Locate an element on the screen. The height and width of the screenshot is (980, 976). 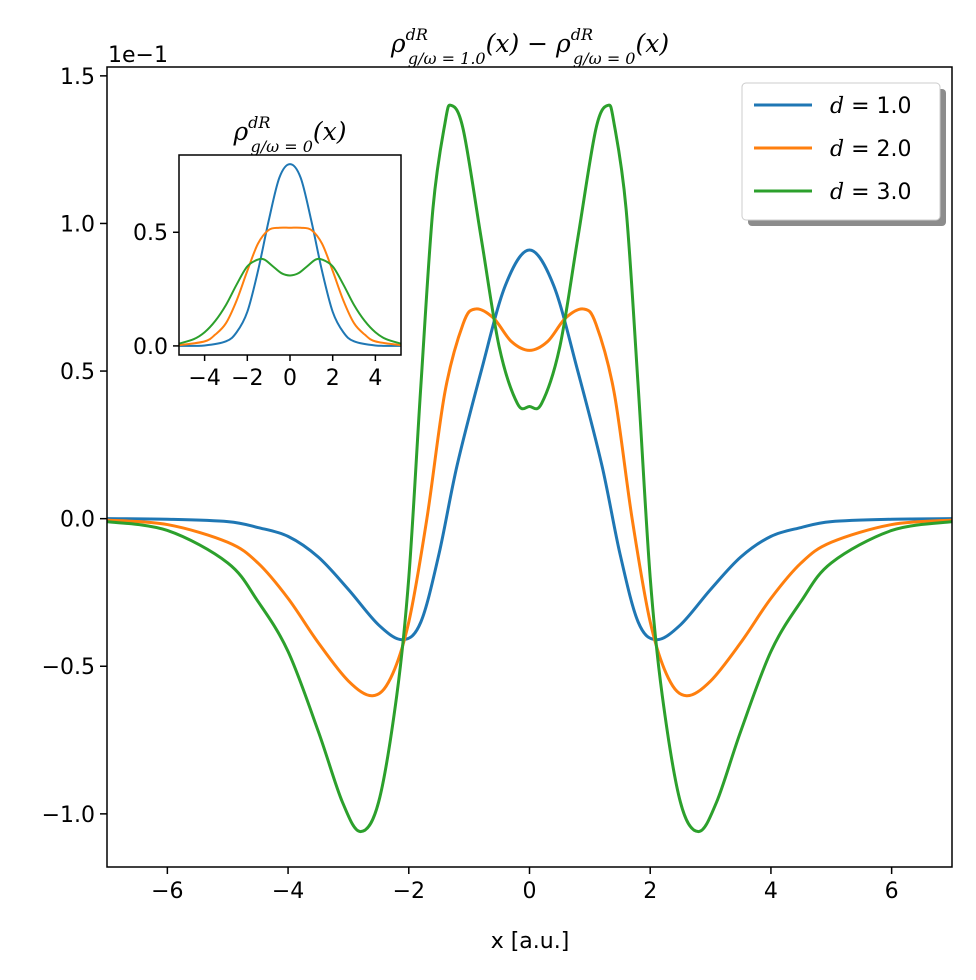
main-x-ticks: −6 −4 −2 0 2 4 6 is located at coordinates (525, 885).